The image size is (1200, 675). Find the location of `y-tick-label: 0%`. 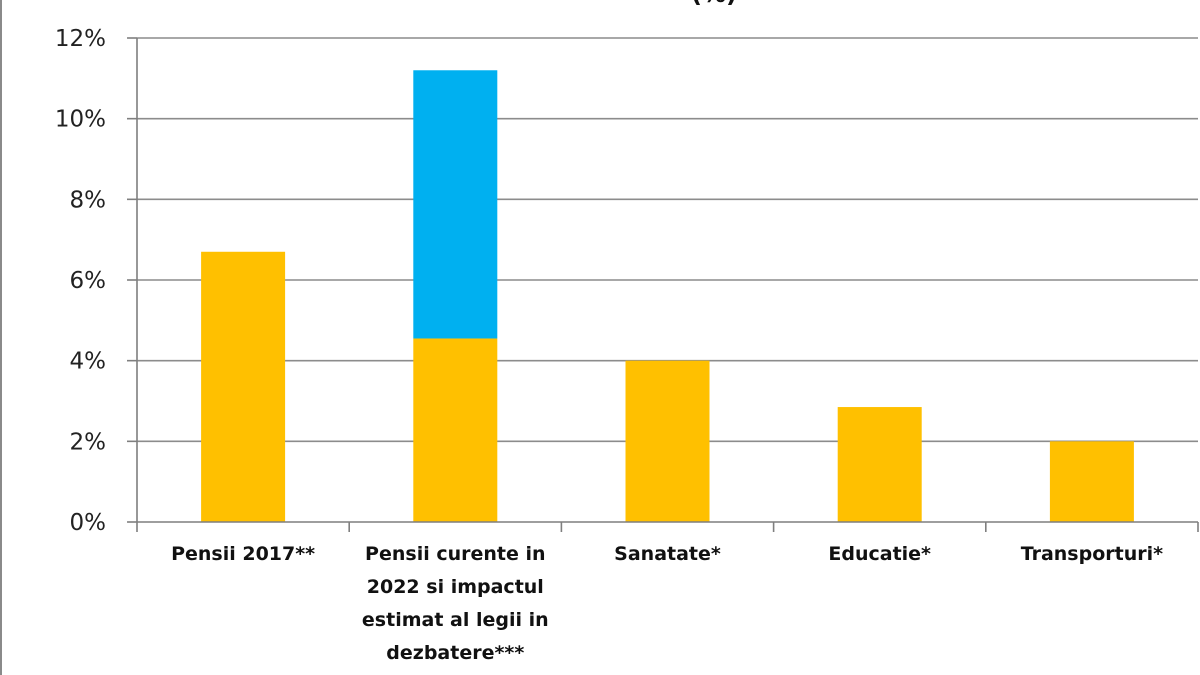

y-tick-label: 0% is located at coordinates (88, 523).